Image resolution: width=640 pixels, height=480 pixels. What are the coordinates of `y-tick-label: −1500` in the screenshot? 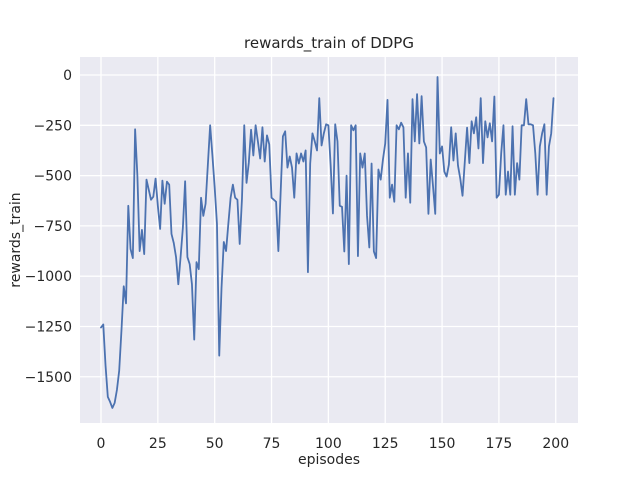 It's located at (48, 378).